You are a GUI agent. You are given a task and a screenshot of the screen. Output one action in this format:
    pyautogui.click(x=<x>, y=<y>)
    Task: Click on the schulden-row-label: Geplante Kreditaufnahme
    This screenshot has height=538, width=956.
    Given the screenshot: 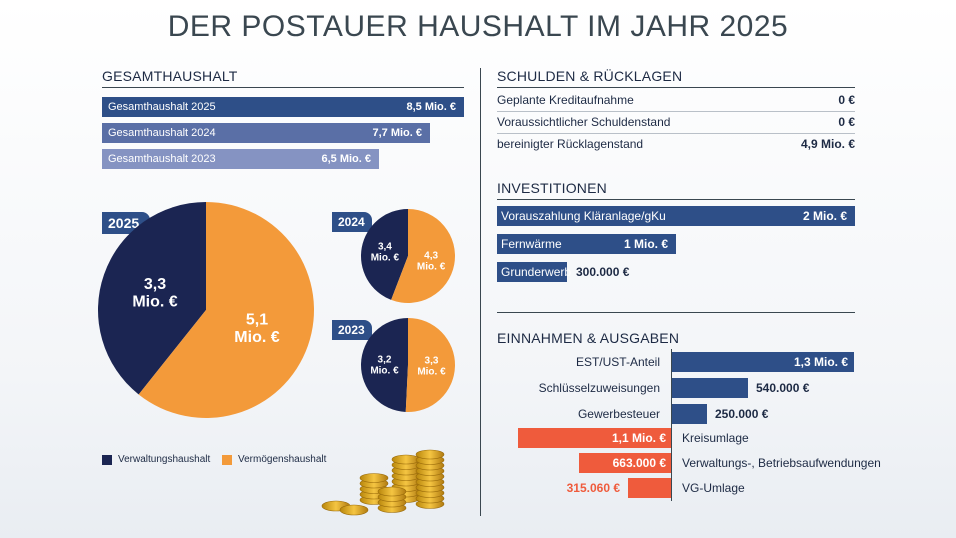 What is the action you would take?
    pyautogui.click(x=565, y=100)
    